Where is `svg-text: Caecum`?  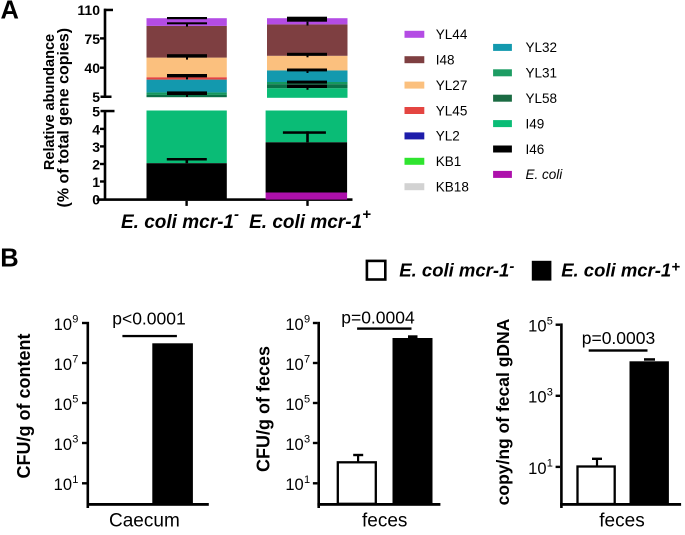
svg-text: Caecum is located at coordinates (144, 521).